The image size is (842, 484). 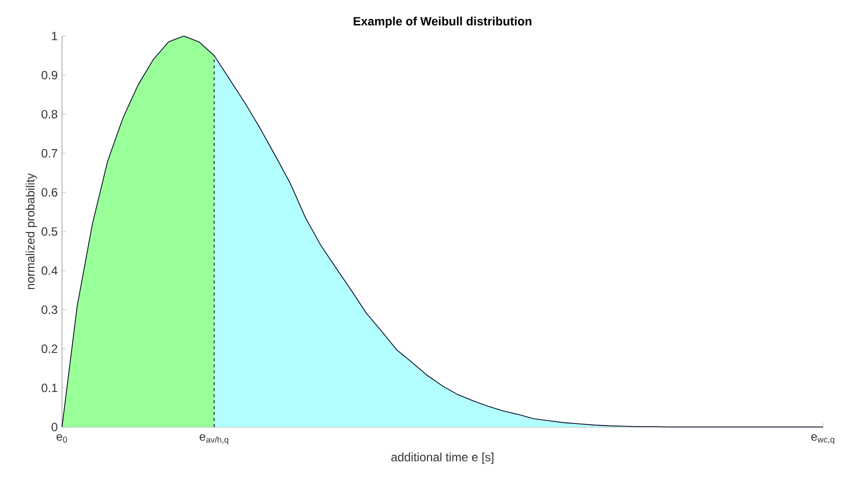 I want to click on x-axis-title: additional time e [s], so click(x=442, y=458).